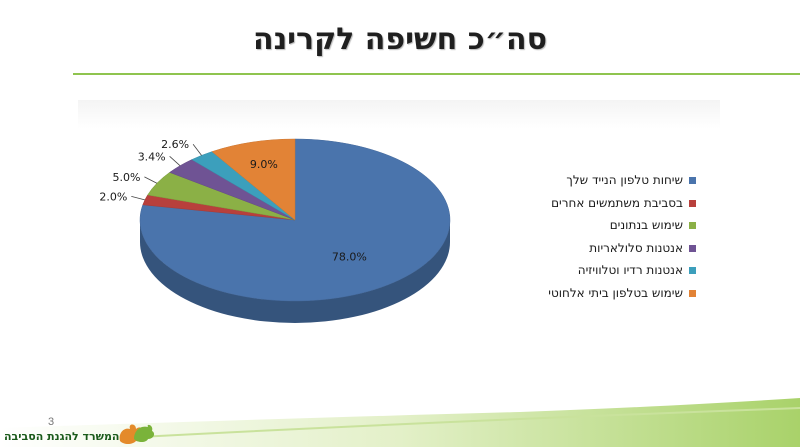  What do you see at coordinates (175, 144) in the screenshot?
I see `pie-data-label: 2.6%` at bounding box center [175, 144].